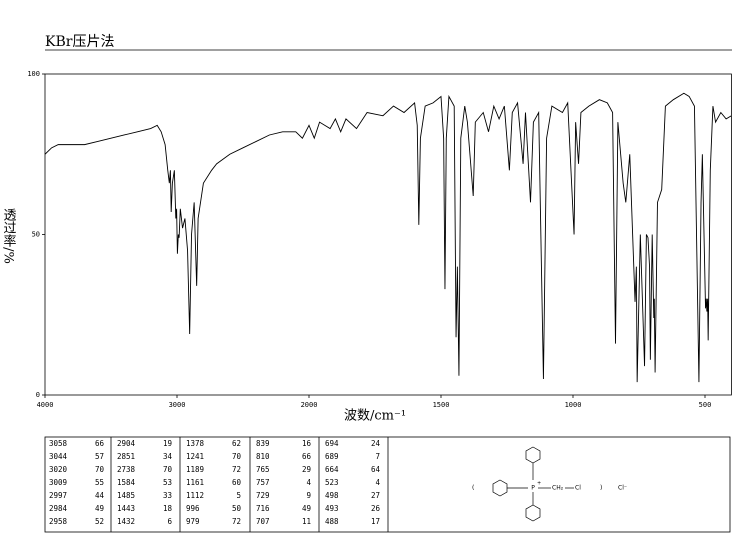  I want to click on peak-wavenumber: 979, so click(193, 521).